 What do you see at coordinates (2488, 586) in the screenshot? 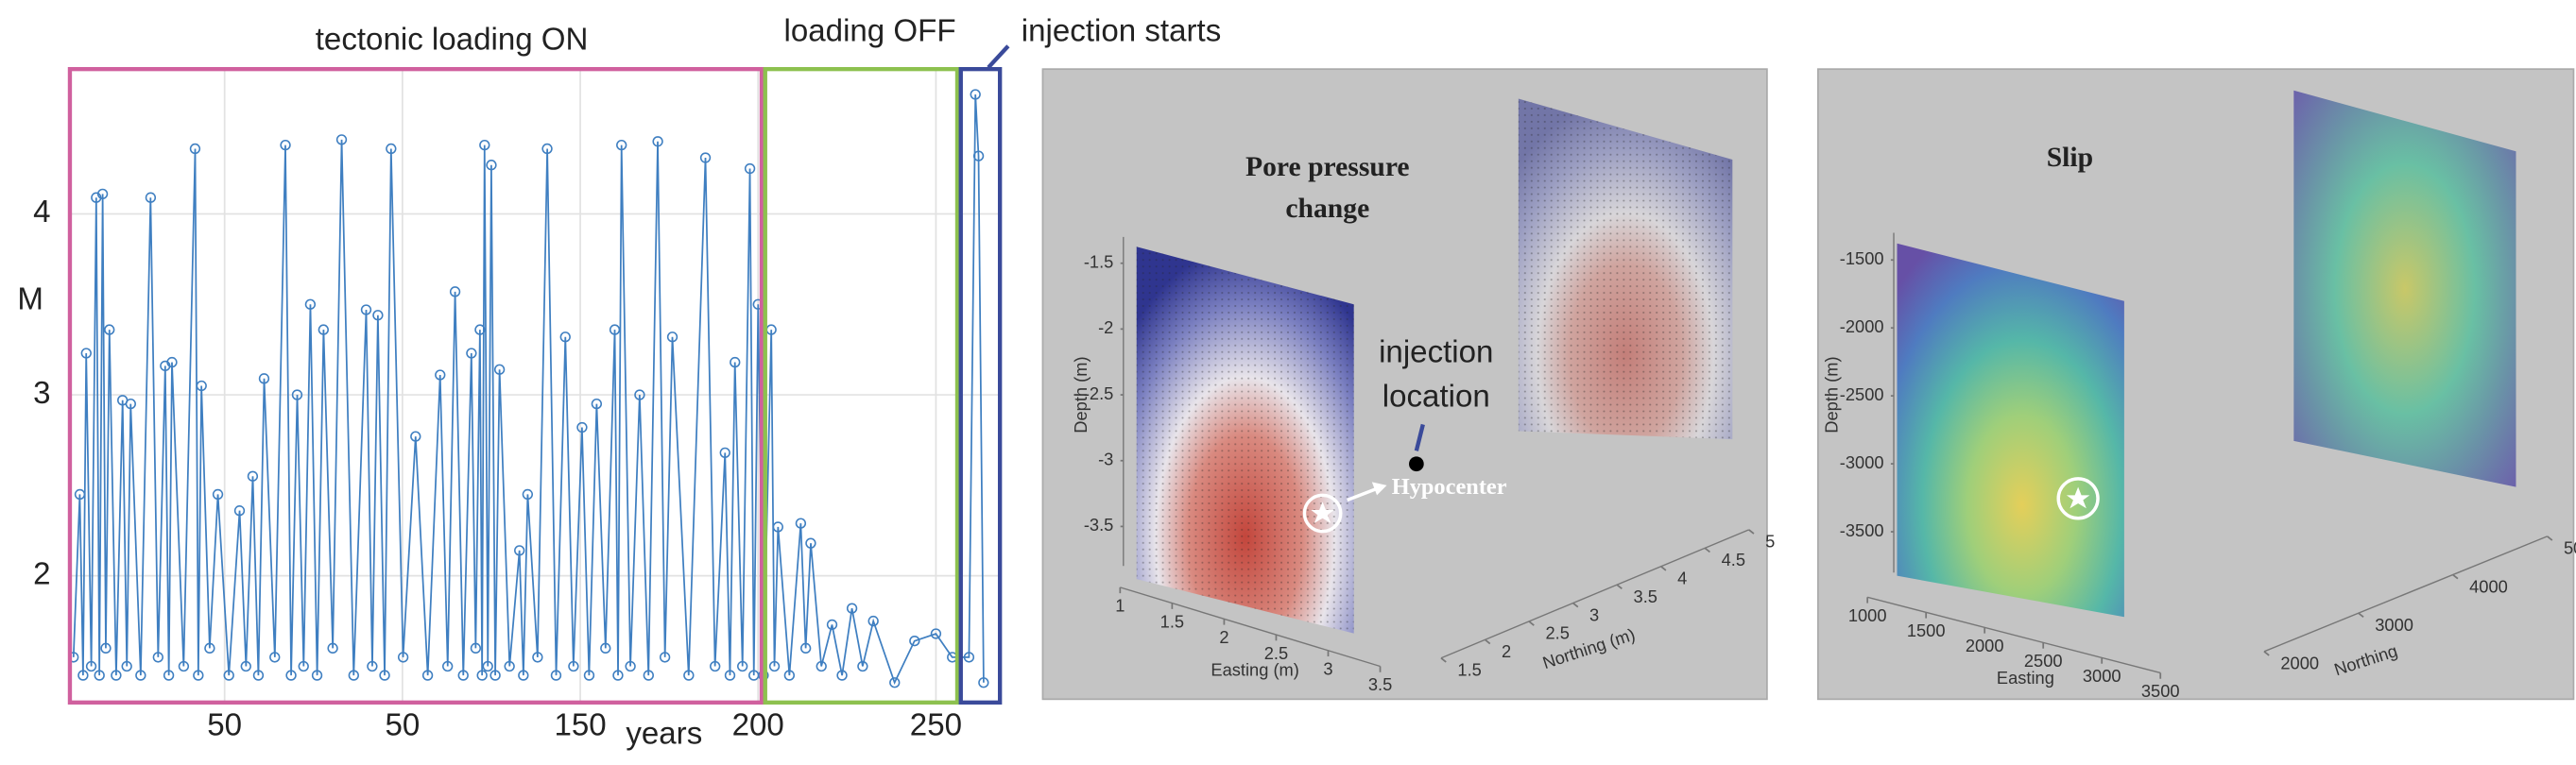
I see `tick-label: 4000` at bounding box center [2488, 586].